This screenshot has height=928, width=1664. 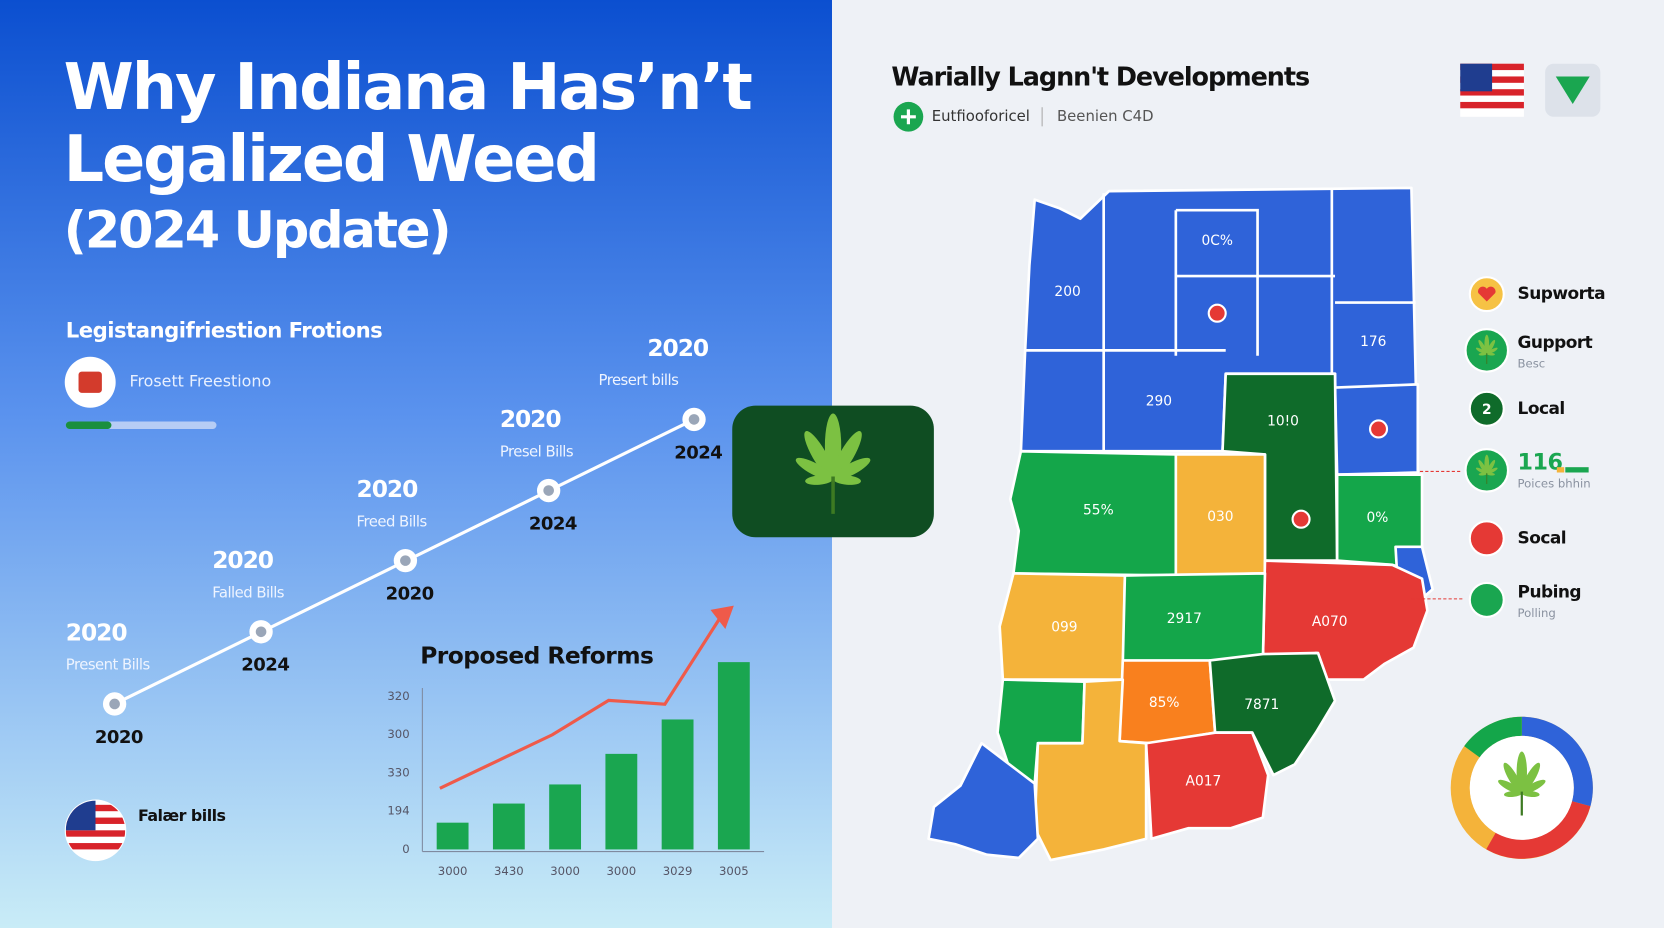 What do you see at coordinates (392, 521) in the screenshot?
I see `timeline-subtitle: Freed Bills` at bounding box center [392, 521].